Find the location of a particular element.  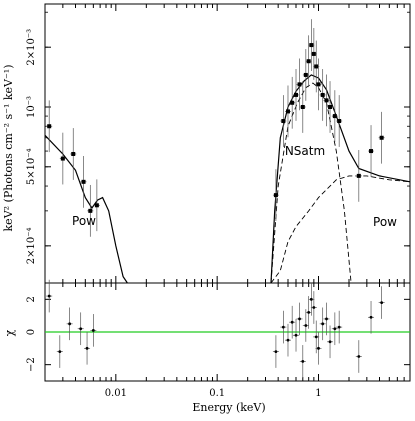

model-total-curve is located at coordinates (86, 209).